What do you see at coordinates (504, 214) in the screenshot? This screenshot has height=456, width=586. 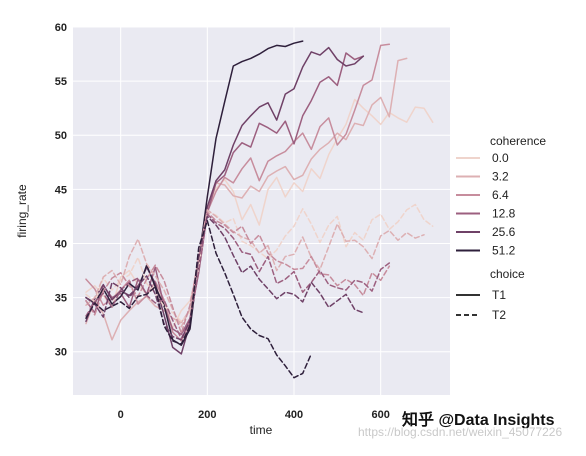 I see `legend-label-coherence: 12.8` at bounding box center [504, 214].